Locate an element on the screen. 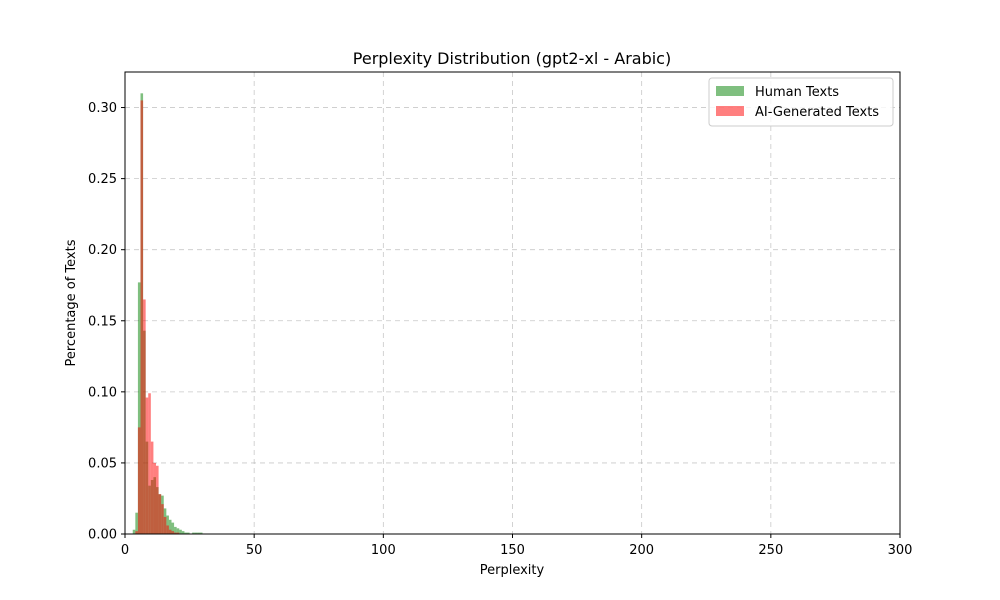 Image resolution: width=1000 pixels, height=600 pixels. legend: Human Texts AI-Generated Texts is located at coordinates (801, 102).